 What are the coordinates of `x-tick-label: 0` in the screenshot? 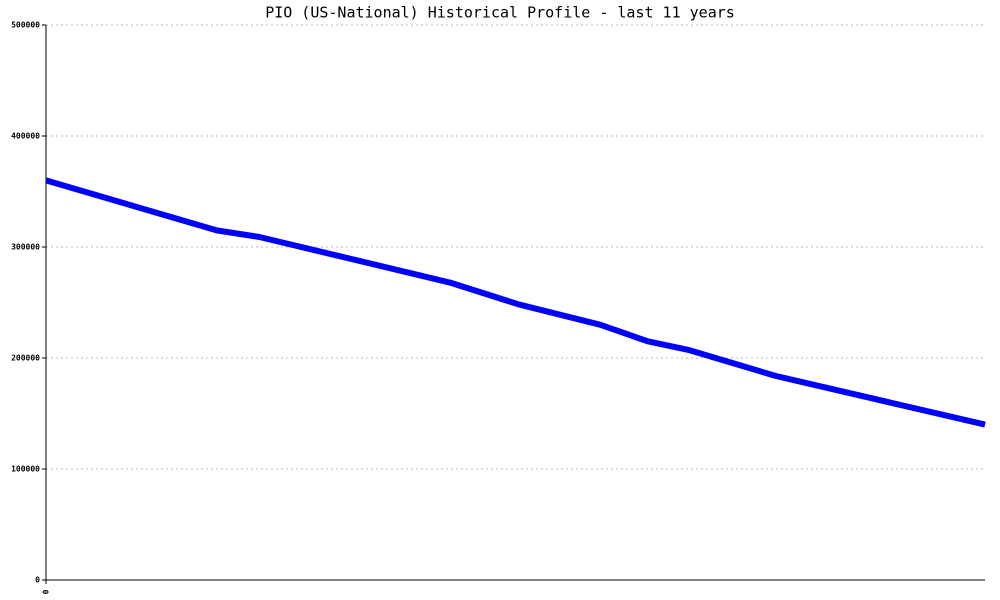 It's located at (46, 591).